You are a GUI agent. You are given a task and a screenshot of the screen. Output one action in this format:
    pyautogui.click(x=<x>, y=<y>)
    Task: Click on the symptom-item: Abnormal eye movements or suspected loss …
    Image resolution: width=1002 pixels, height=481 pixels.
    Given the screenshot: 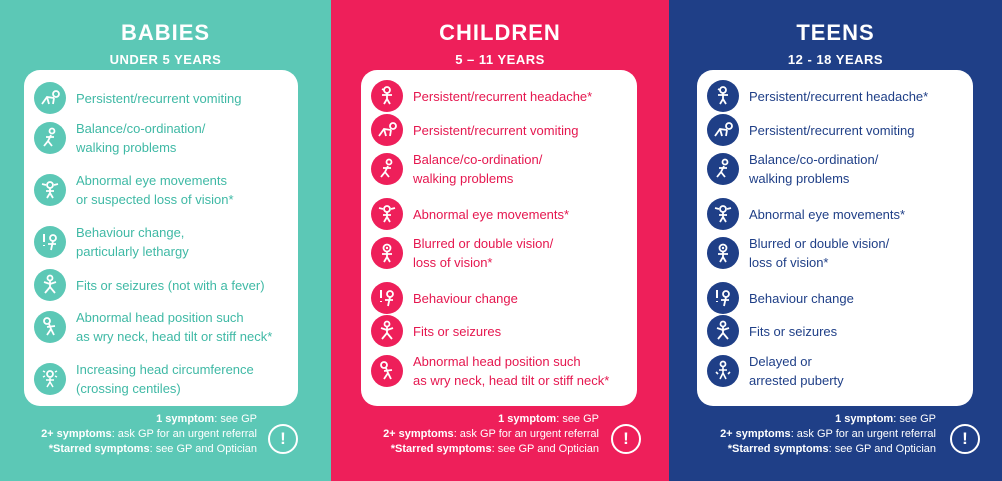 What is the action you would take?
    pyautogui.click(x=162, y=190)
    